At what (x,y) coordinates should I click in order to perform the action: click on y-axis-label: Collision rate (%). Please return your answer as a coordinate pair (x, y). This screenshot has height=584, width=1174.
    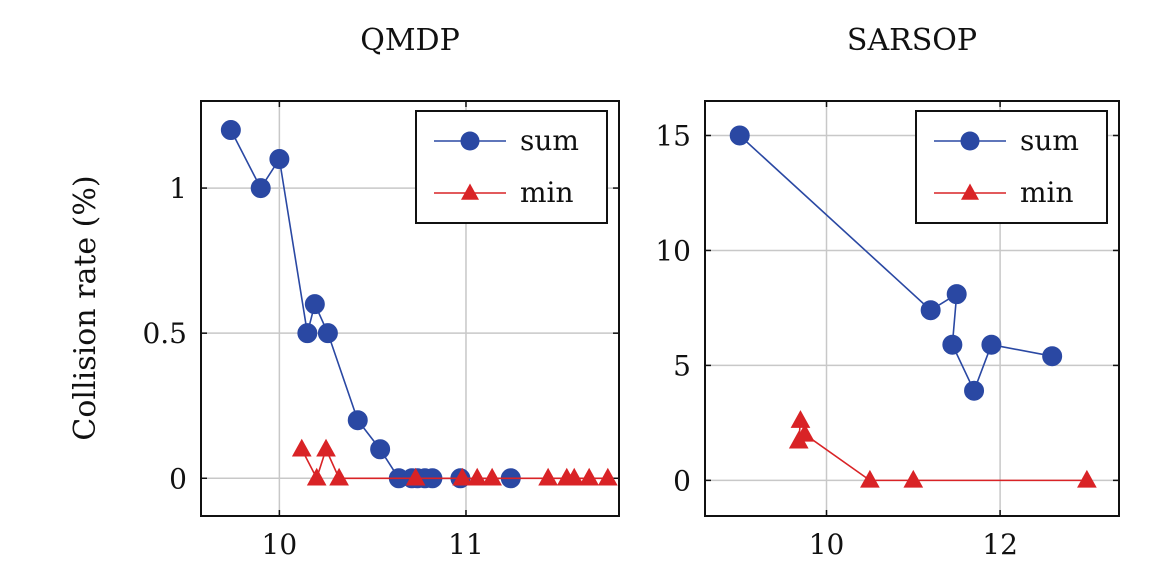
    Looking at the image, I should click on (85, 307).